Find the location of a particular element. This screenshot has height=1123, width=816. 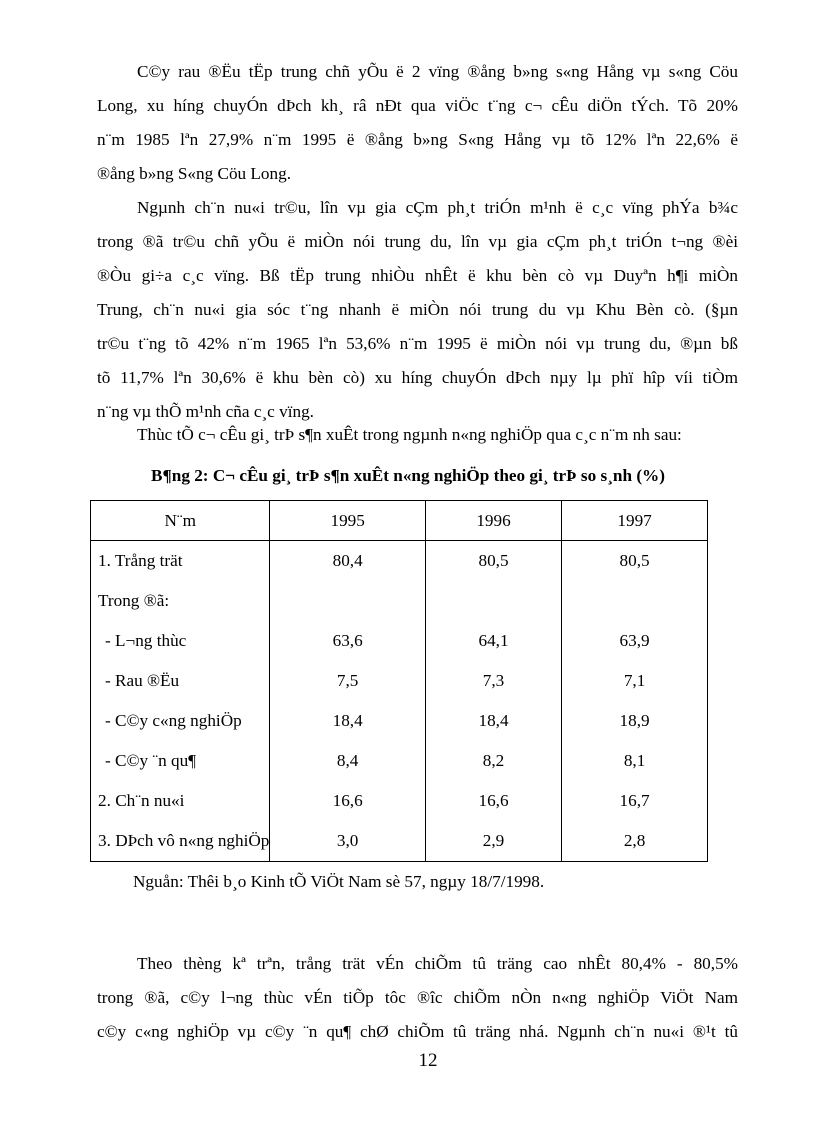

row-label: 1. Trång trät is located at coordinates (180, 560).